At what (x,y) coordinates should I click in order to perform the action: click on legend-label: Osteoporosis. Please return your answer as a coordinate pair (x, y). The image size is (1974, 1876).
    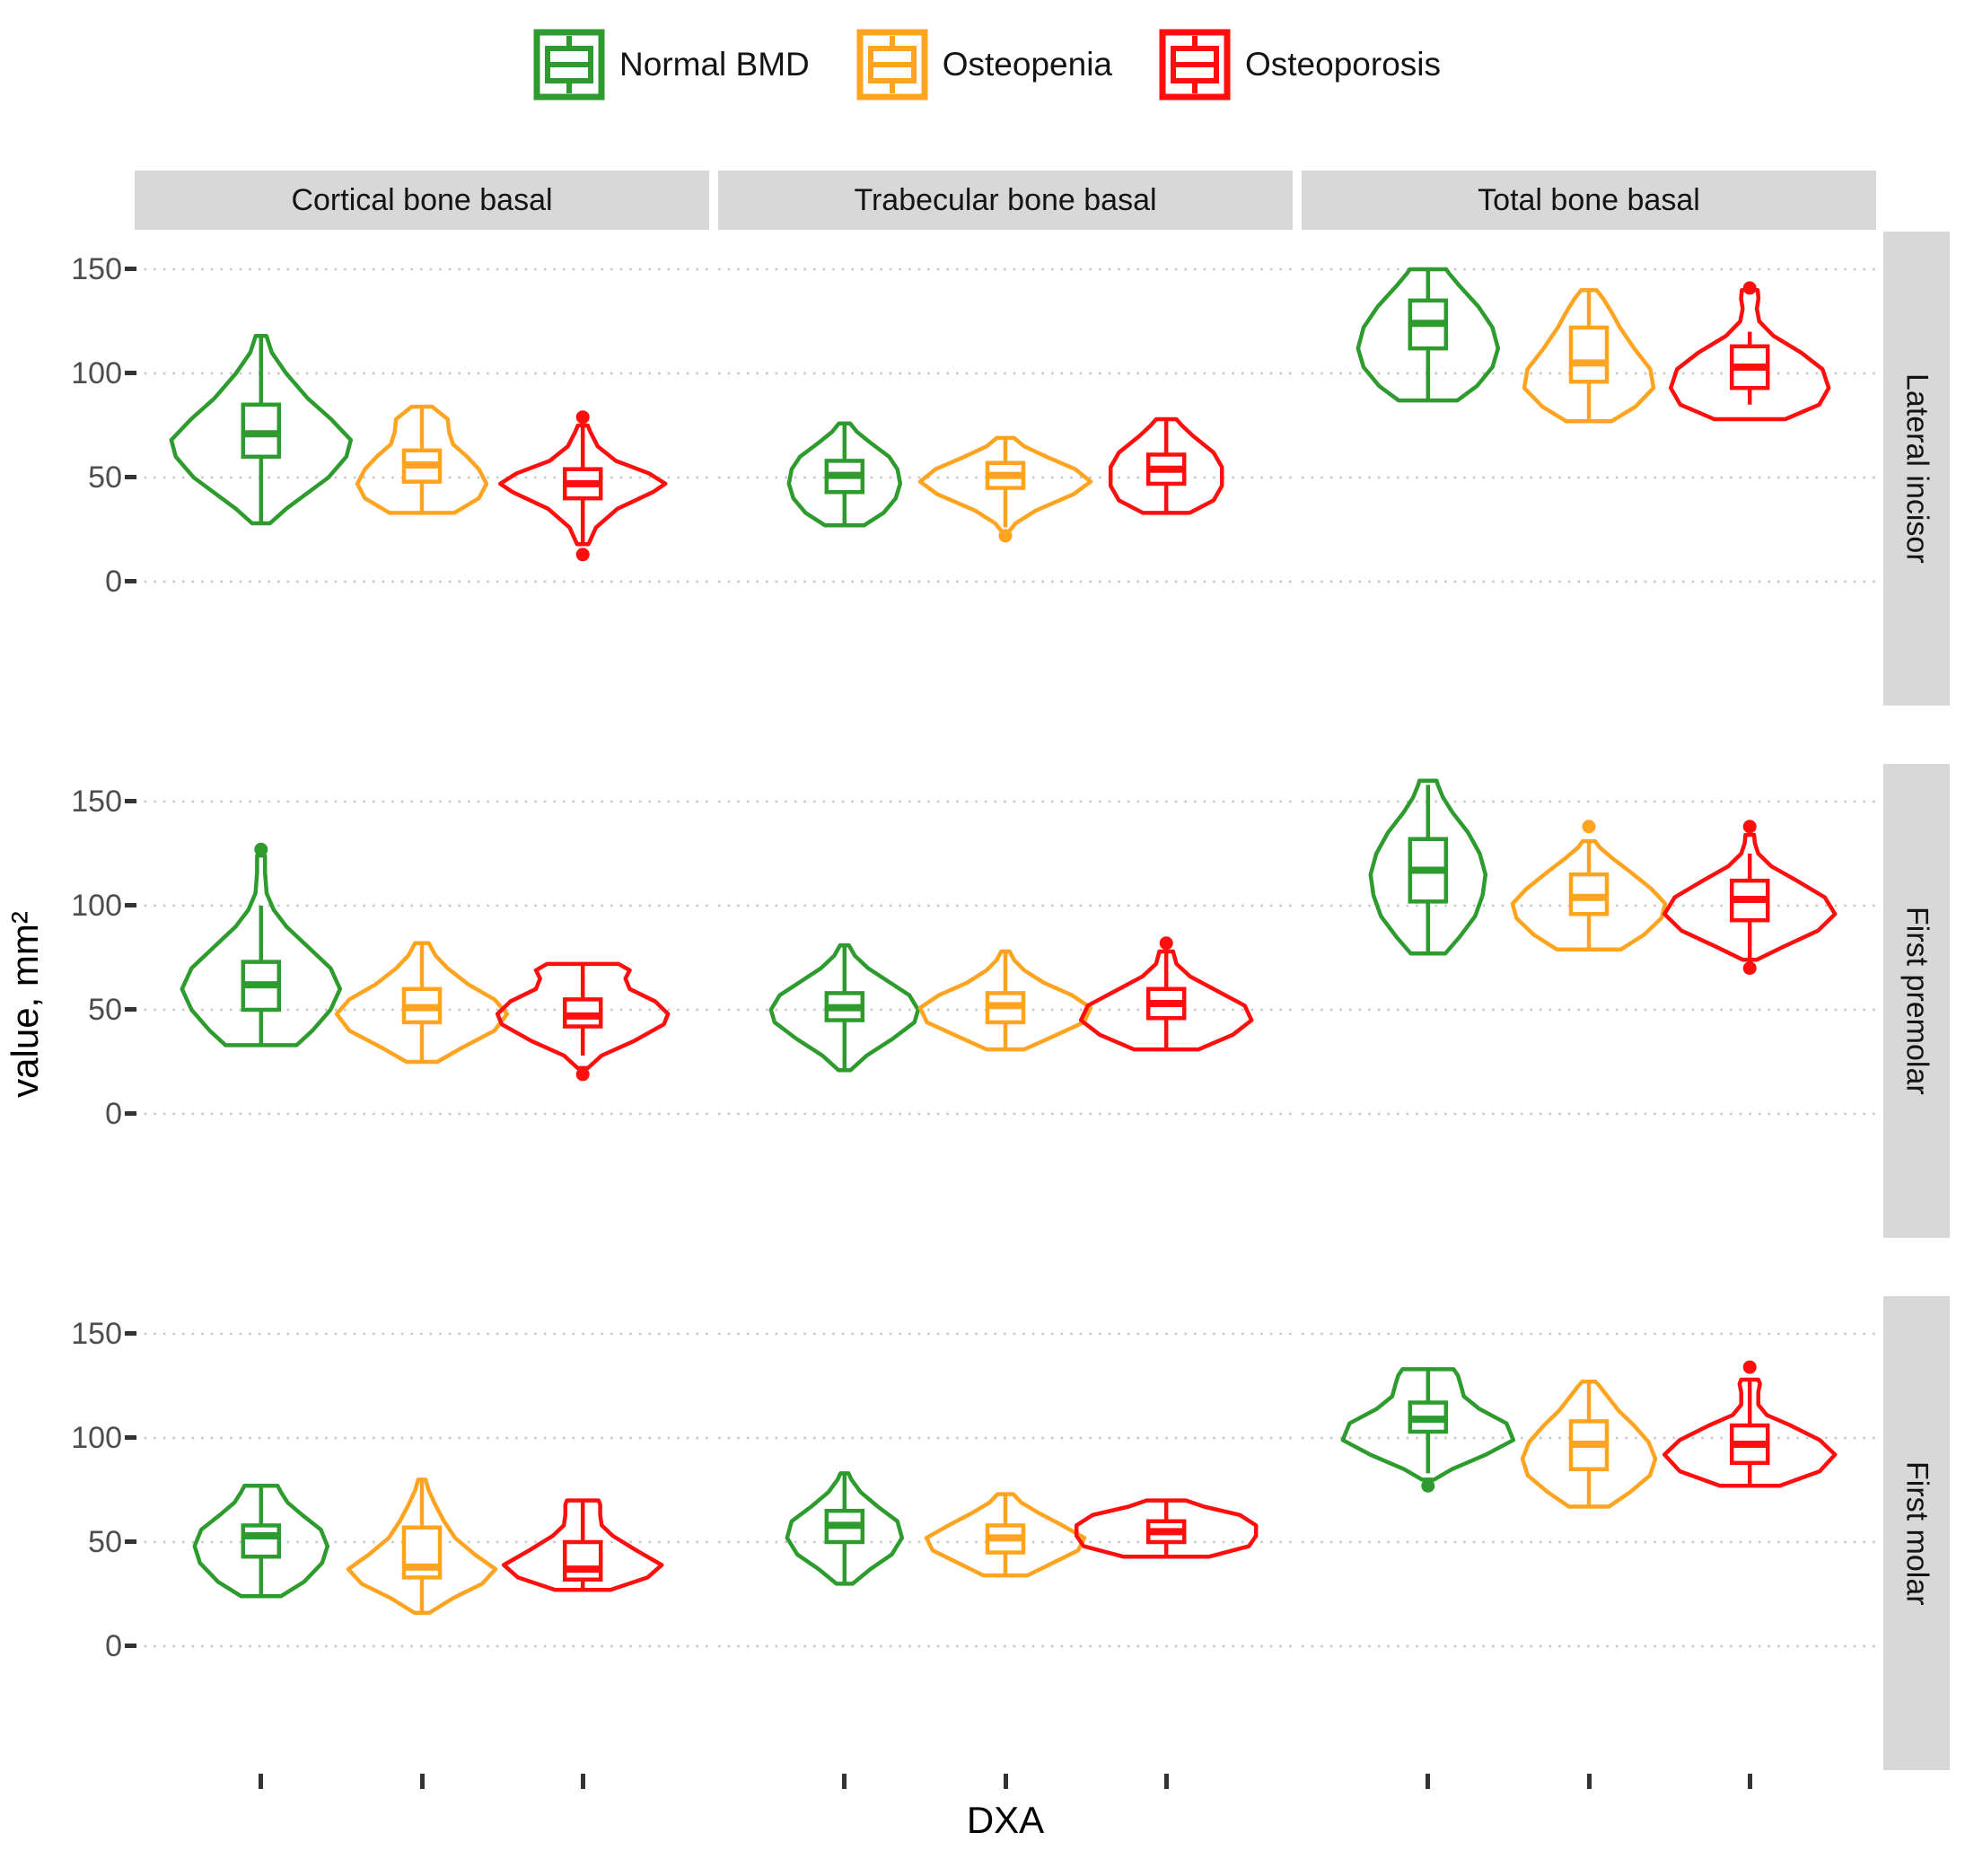
    Looking at the image, I should click on (1343, 64).